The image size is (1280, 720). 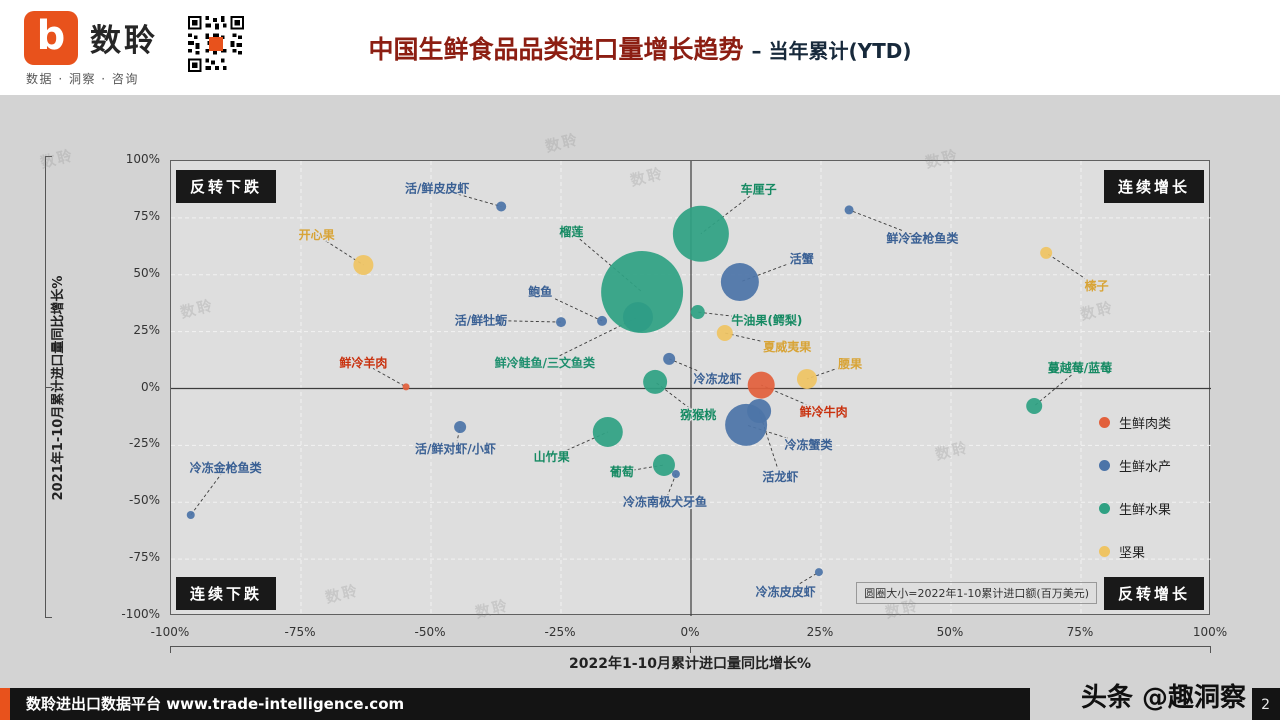 I want to click on bubble-size-note: 圆圈大小=2022年1-10累计进口额(百万美元), so click(x=976, y=593).